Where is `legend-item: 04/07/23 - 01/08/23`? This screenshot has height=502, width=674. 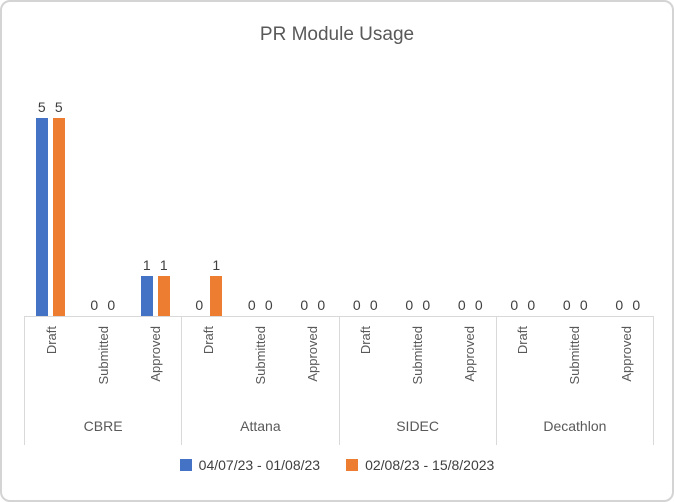 legend-item: 04/07/23 - 01/08/23 is located at coordinates (250, 465).